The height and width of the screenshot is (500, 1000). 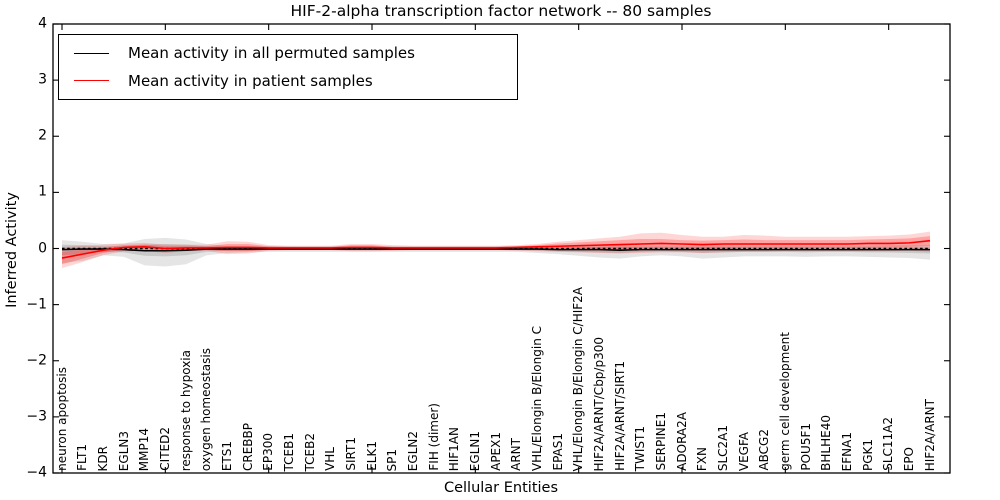 What do you see at coordinates (557, 452) in the screenshot?
I see `x-tick-label: EPAS1` at bounding box center [557, 452].